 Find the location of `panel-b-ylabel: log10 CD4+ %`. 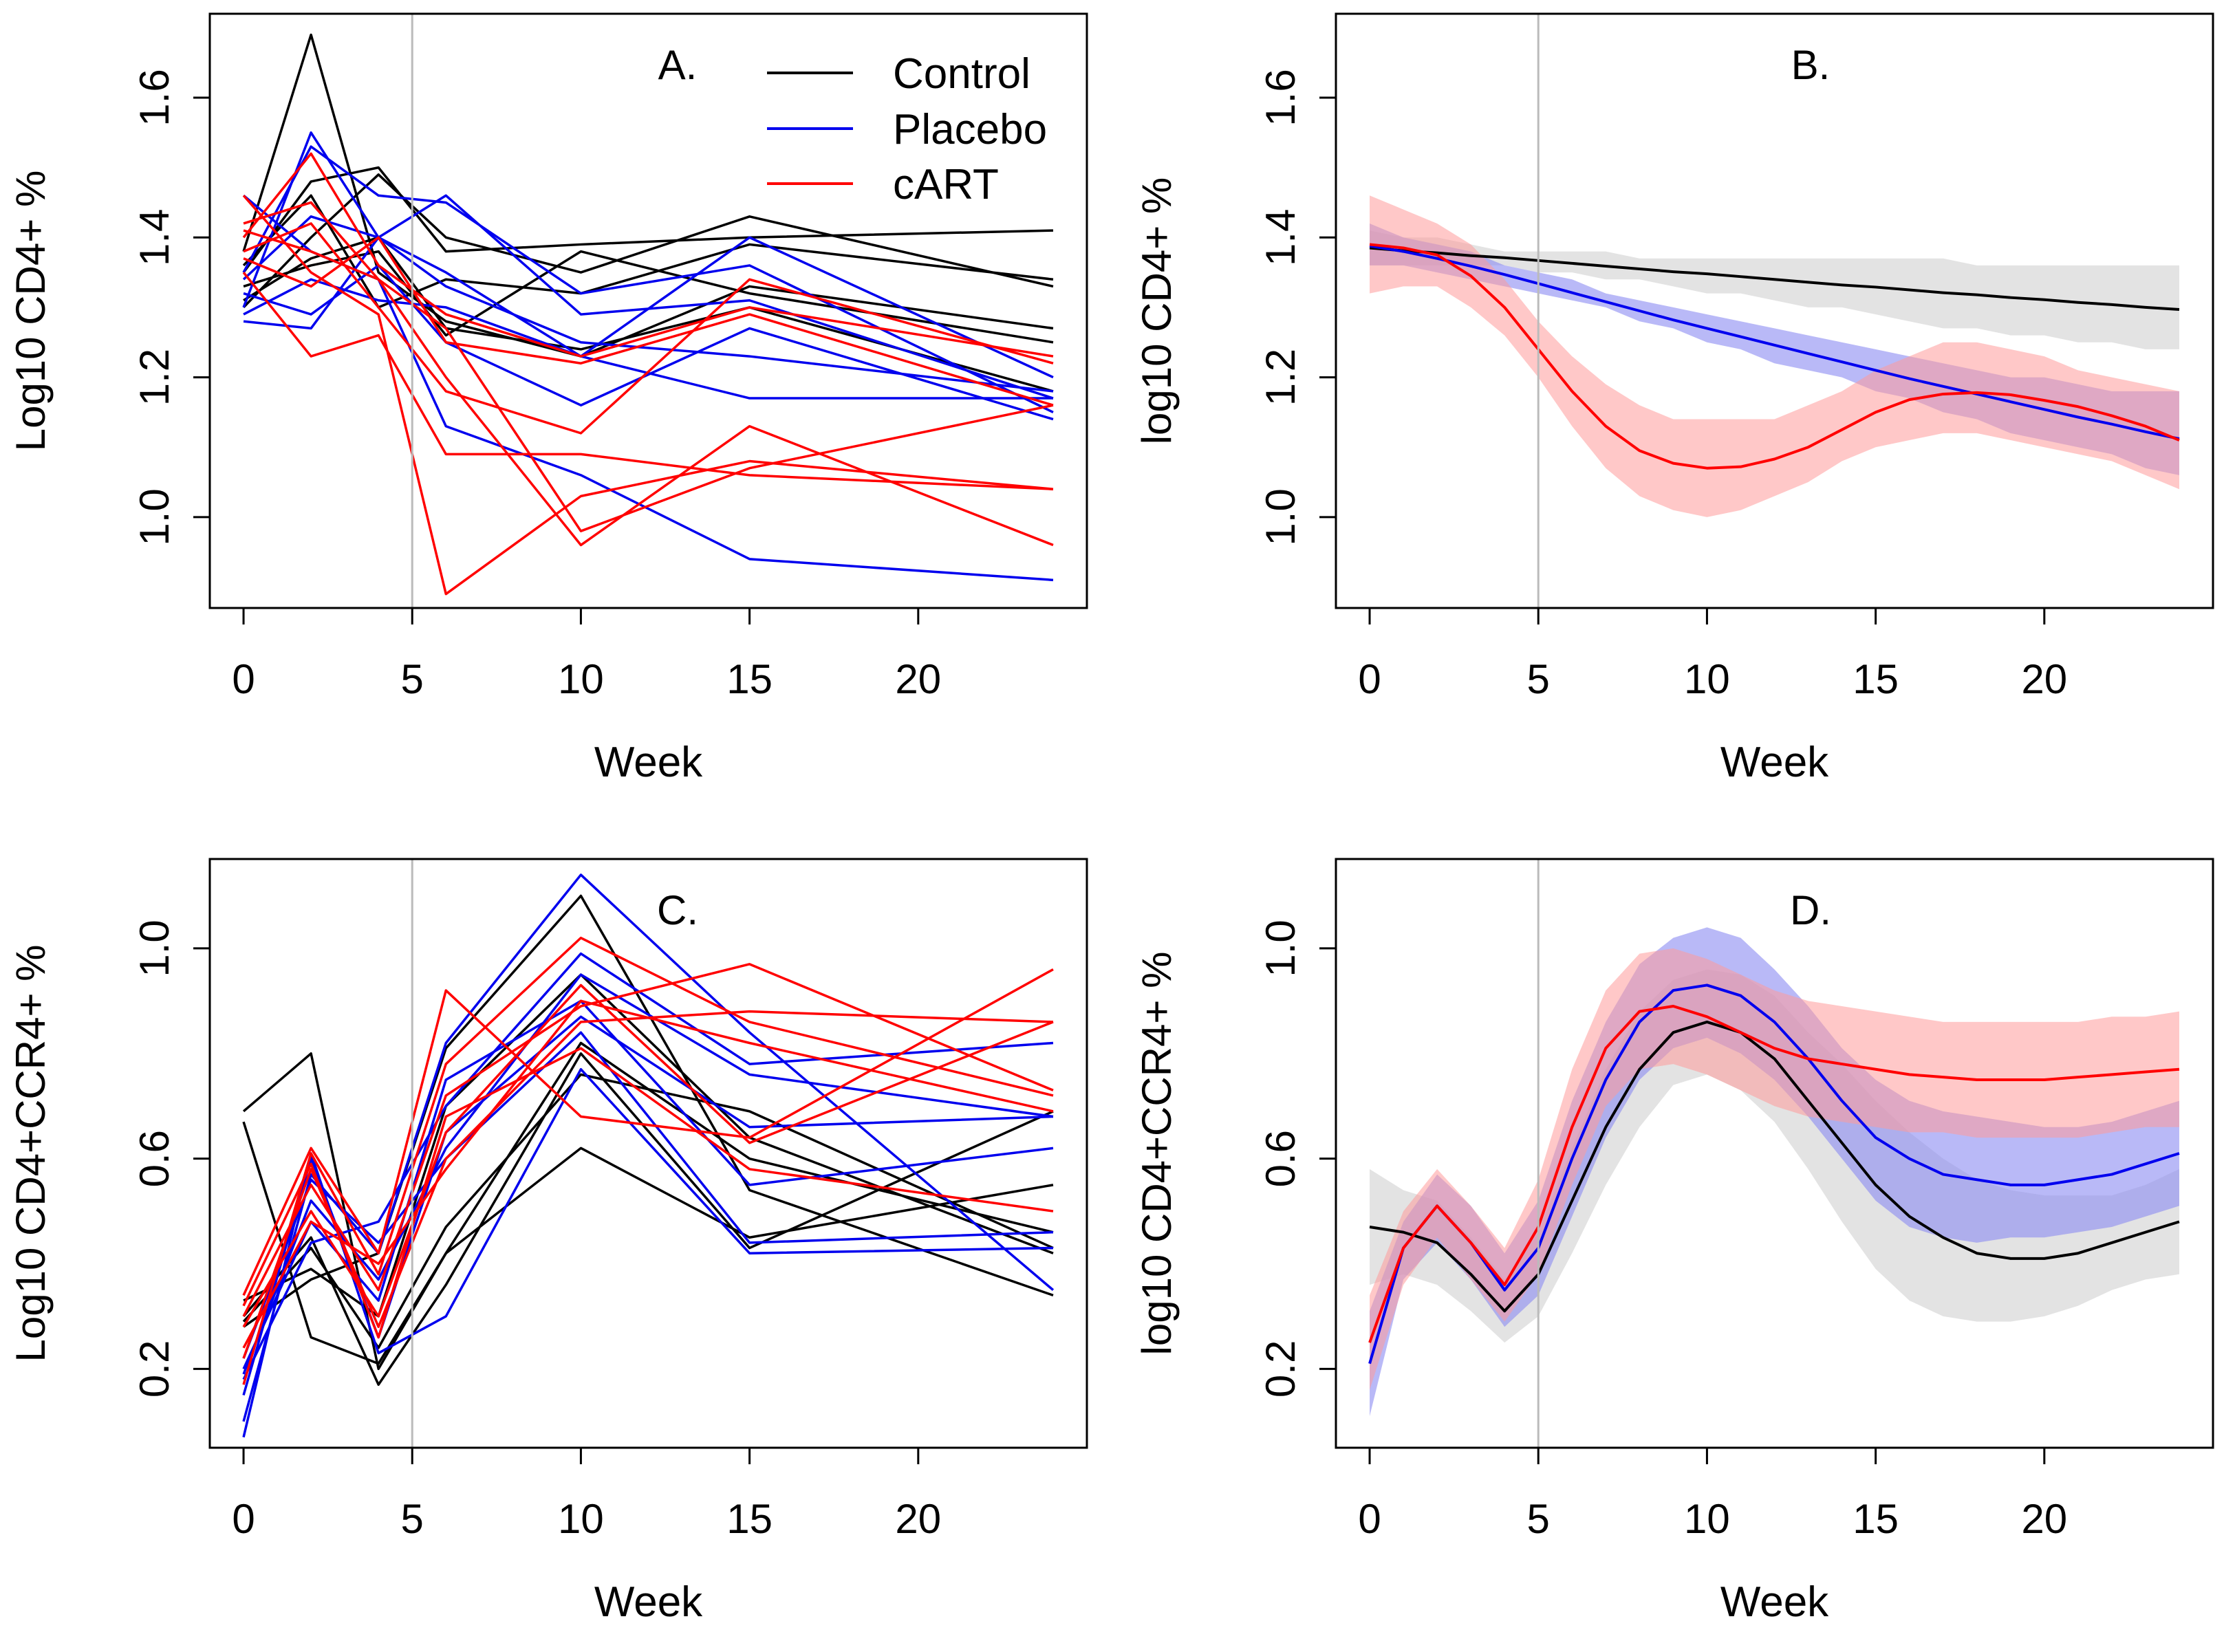

panel-b-ylabel: log10 CD4+ % is located at coordinates (1157, 311).